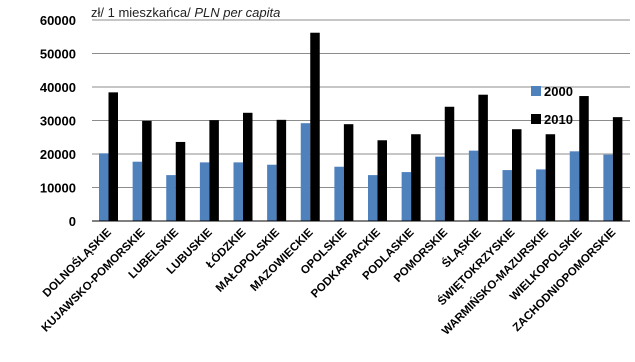 The image size is (635, 362). I want to click on y-tick-label: 50000, so click(58, 54).